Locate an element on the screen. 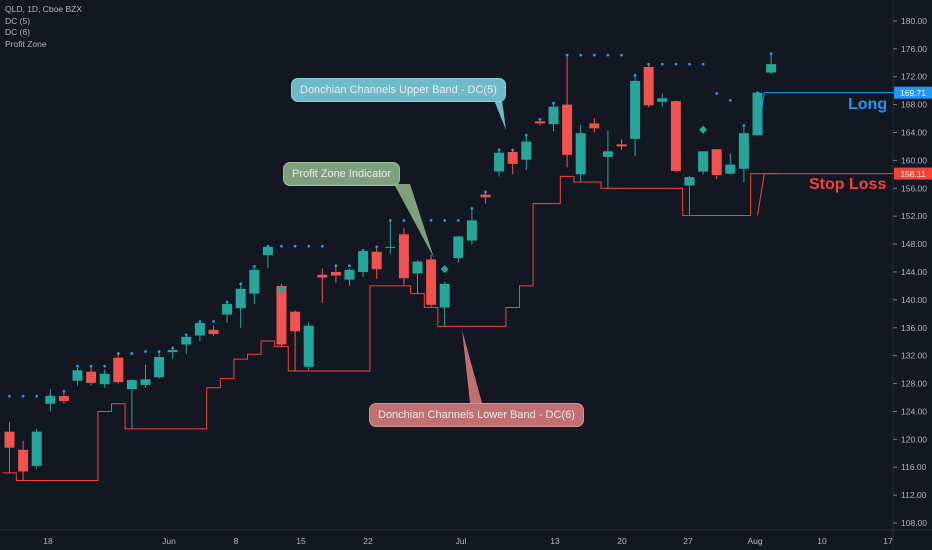  callout-upper-band: Donchian Channels Upper Band - DC(5) is located at coordinates (398, 90).